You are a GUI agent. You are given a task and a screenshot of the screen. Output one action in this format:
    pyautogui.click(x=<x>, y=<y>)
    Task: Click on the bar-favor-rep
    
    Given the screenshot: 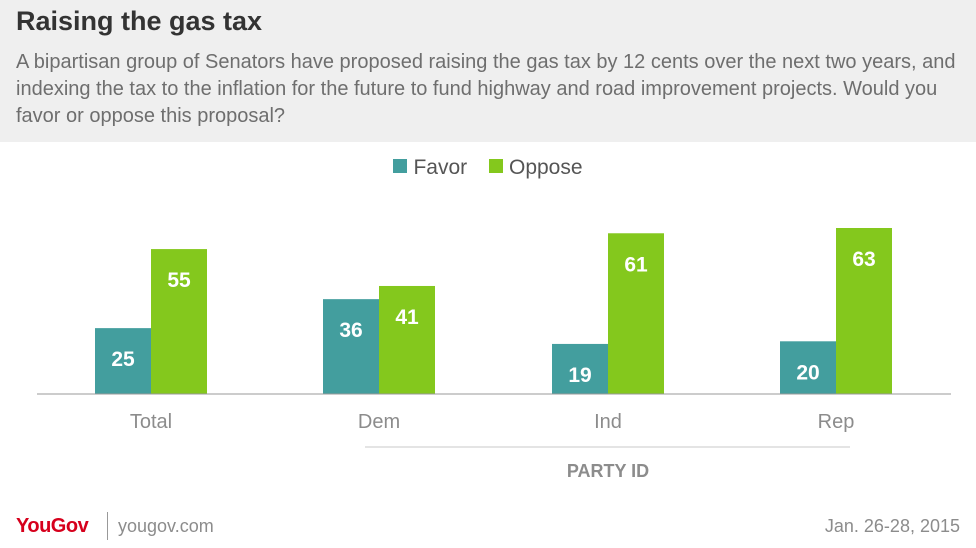 What is the action you would take?
    pyautogui.click(x=808, y=367)
    